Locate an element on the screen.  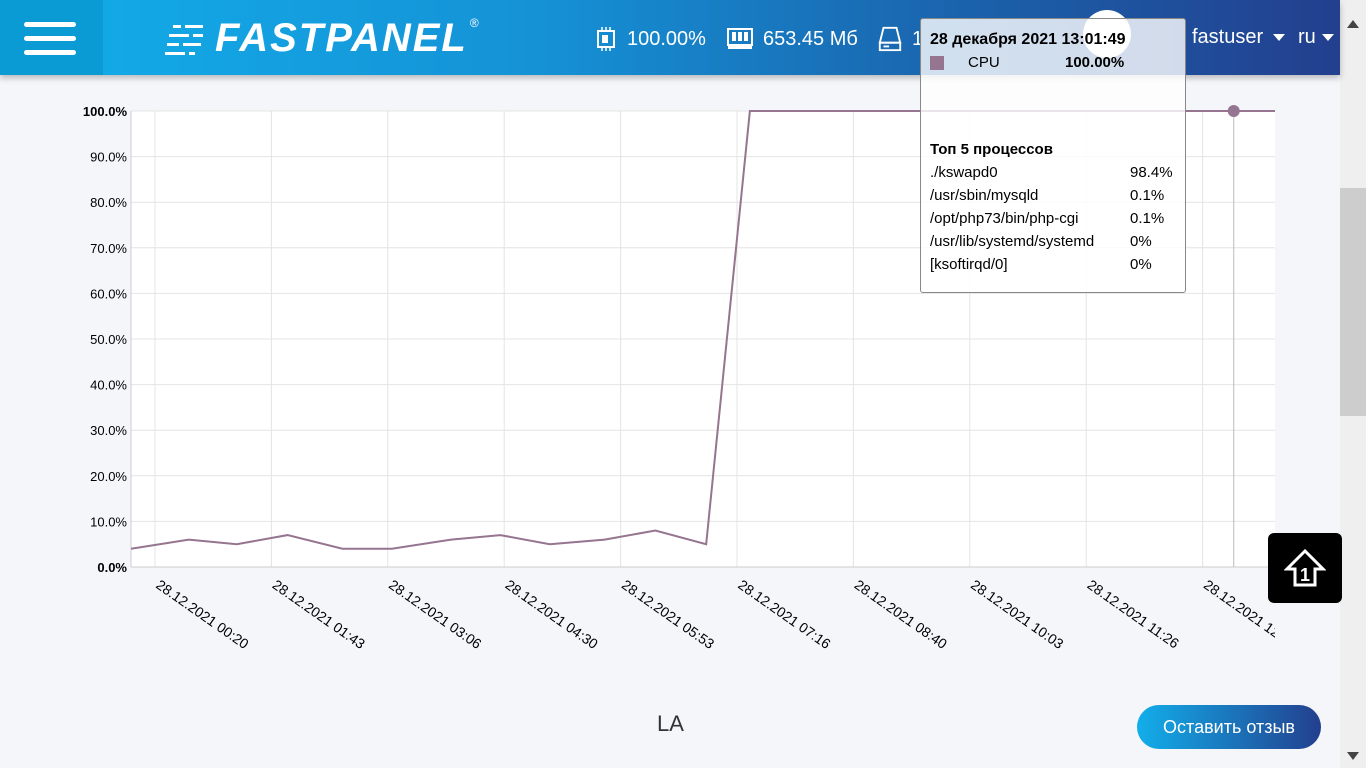
ram-stat: 653.45 Мб is located at coordinates (792, 39).